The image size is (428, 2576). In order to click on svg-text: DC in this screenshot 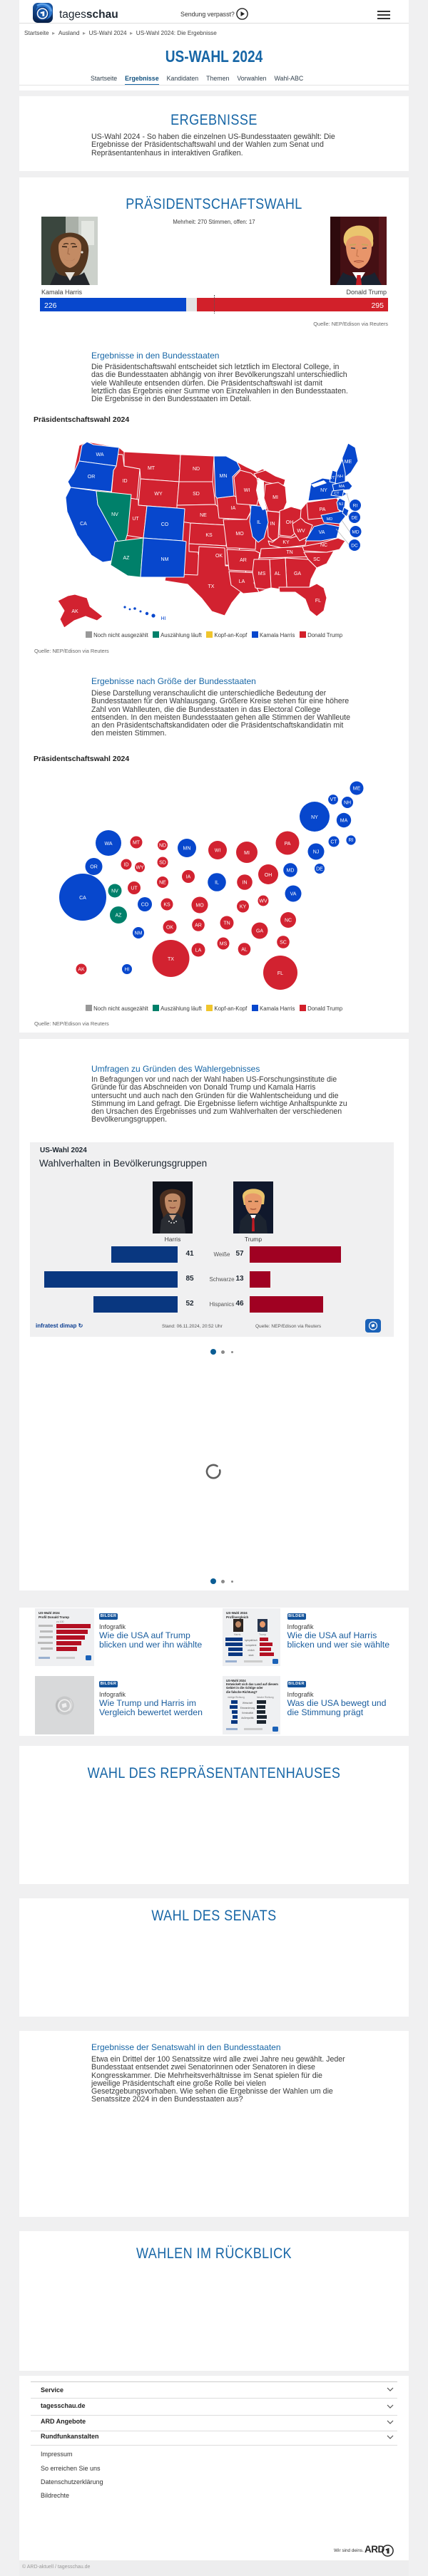, I will do `click(354, 546)`.